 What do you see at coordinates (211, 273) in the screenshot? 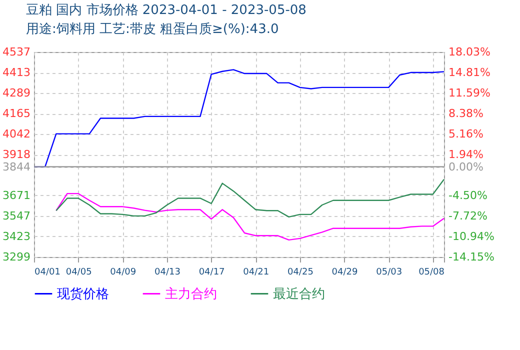
I see `x-tick-label: 04/17` at bounding box center [211, 273].